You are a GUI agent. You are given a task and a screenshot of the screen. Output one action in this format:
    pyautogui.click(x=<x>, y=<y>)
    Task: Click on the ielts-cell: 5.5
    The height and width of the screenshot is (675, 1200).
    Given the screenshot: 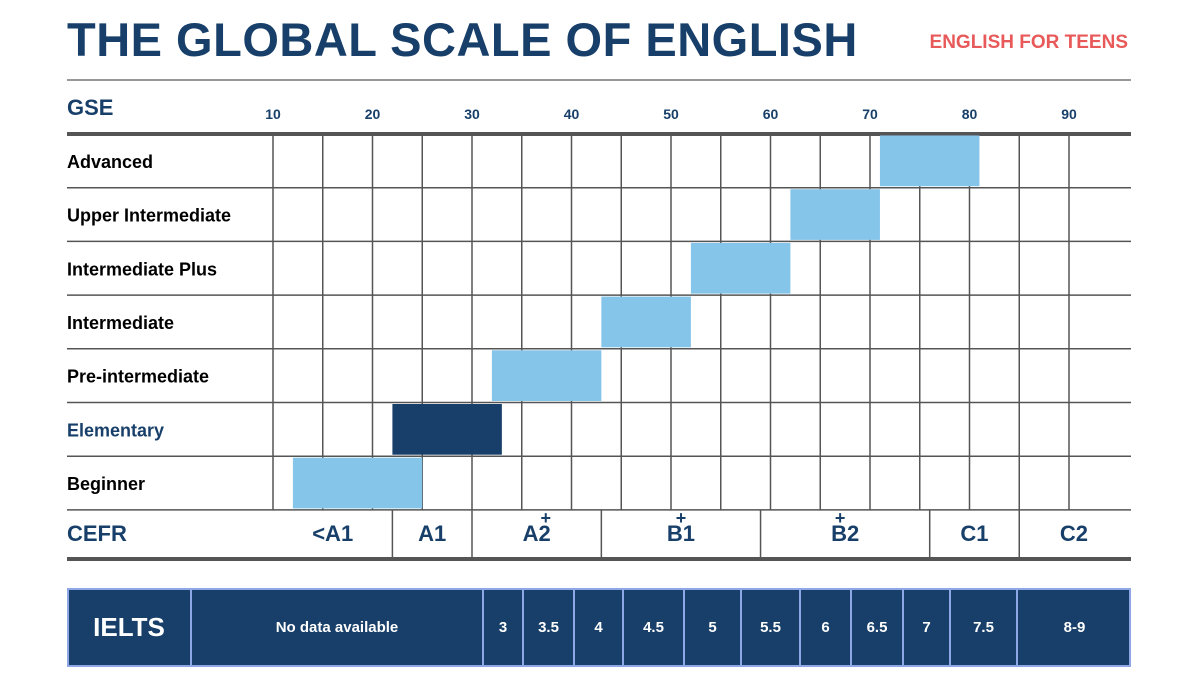 What is the action you would take?
    pyautogui.click(x=769, y=627)
    